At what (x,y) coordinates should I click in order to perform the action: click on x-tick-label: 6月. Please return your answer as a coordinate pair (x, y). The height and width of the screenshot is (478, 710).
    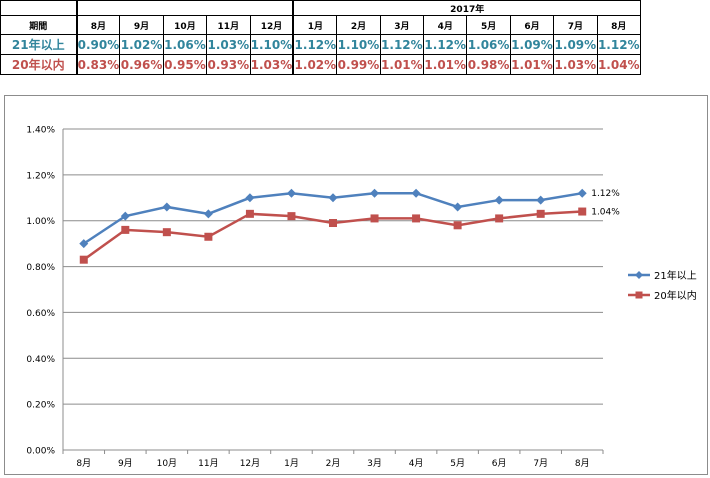
    Looking at the image, I should click on (499, 463).